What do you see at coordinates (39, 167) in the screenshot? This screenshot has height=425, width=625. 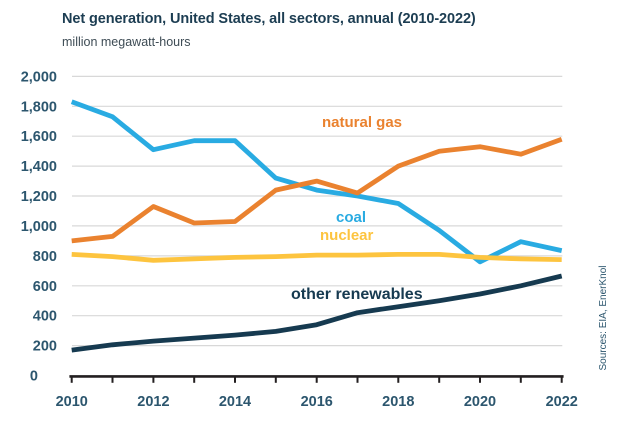 I see `y-tick-label: 1,400` at bounding box center [39, 167].